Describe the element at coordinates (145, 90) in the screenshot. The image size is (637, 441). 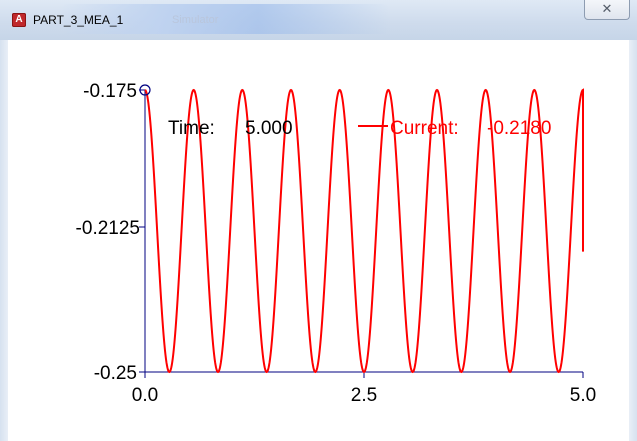
I see `cursor-marker` at that location.